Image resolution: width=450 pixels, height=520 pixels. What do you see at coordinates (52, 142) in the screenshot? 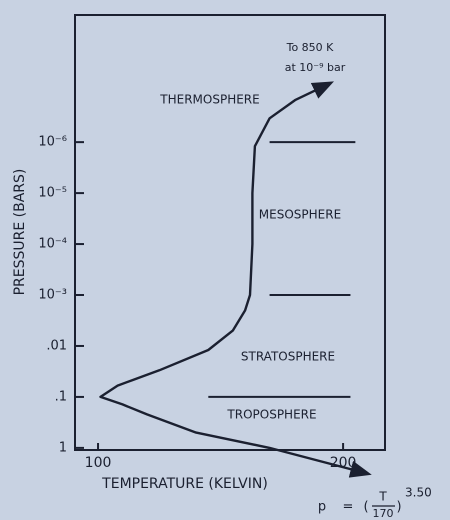
I see `y-tick-label: 10⁻⁶` at bounding box center [52, 142].